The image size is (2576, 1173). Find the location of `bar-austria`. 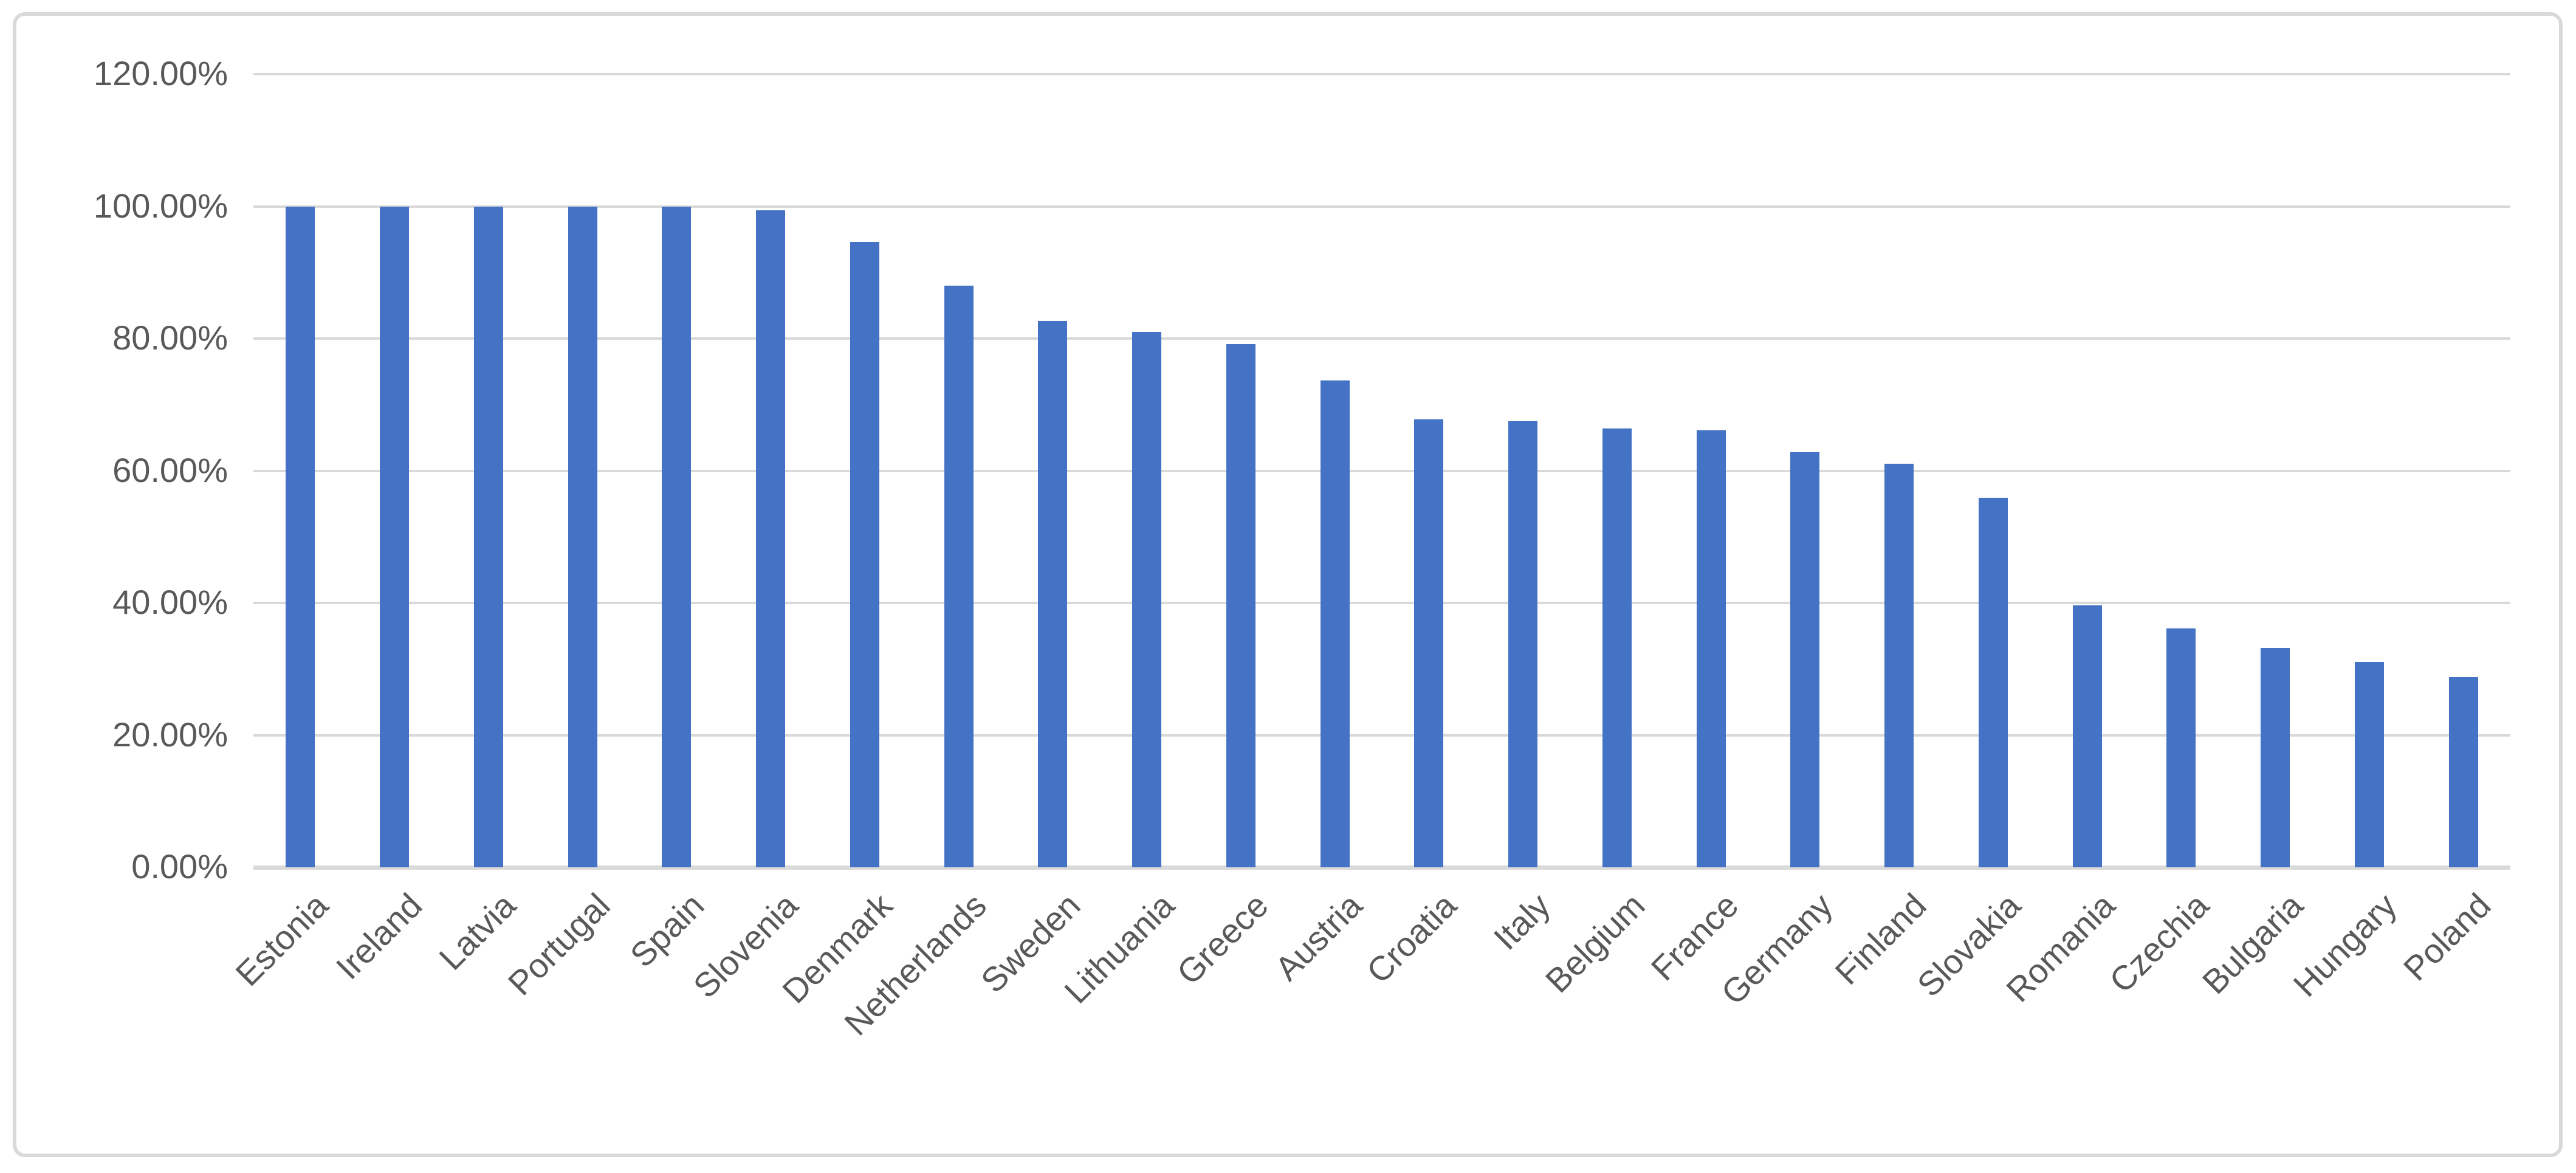

bar-austria is located at coordinates (1335, 623).